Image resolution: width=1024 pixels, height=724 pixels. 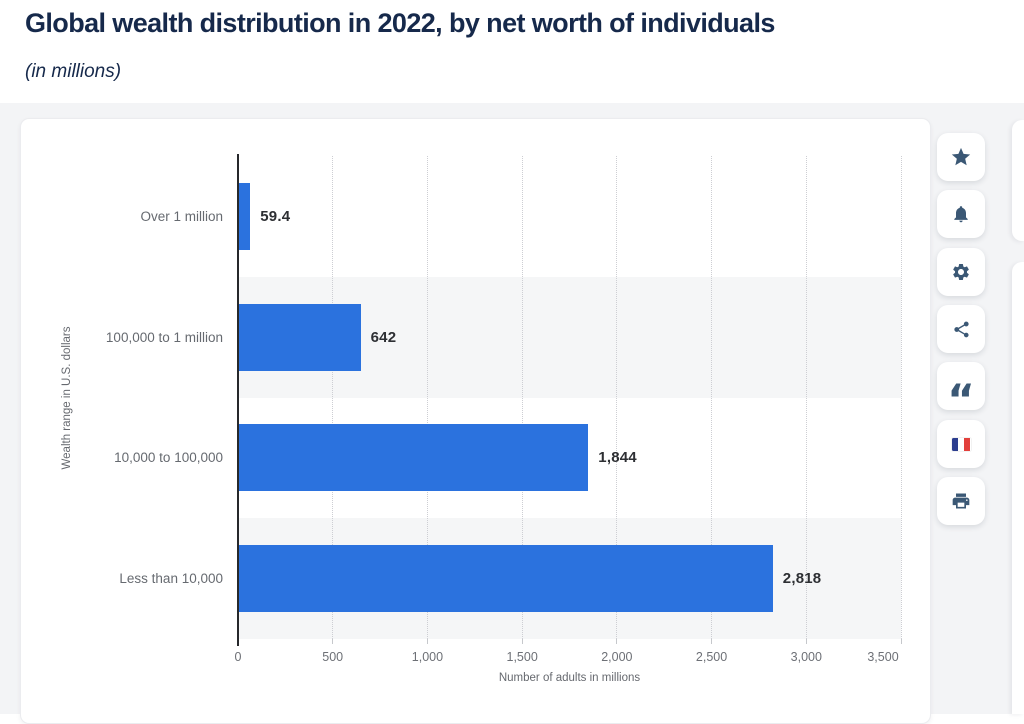 I want to click on category-label: 10,000 to 100,000, so click(x=168, y=458).